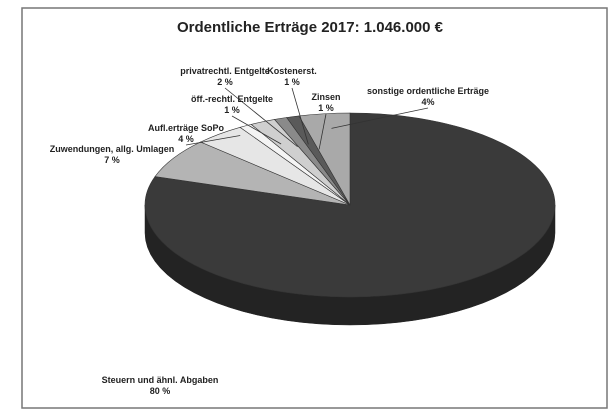 The image size is (613, 409). What do you see at coordinates (292, 71) in the screenshot?
I see `category-label: Kostenerst.` at bounding box center [292, 71].